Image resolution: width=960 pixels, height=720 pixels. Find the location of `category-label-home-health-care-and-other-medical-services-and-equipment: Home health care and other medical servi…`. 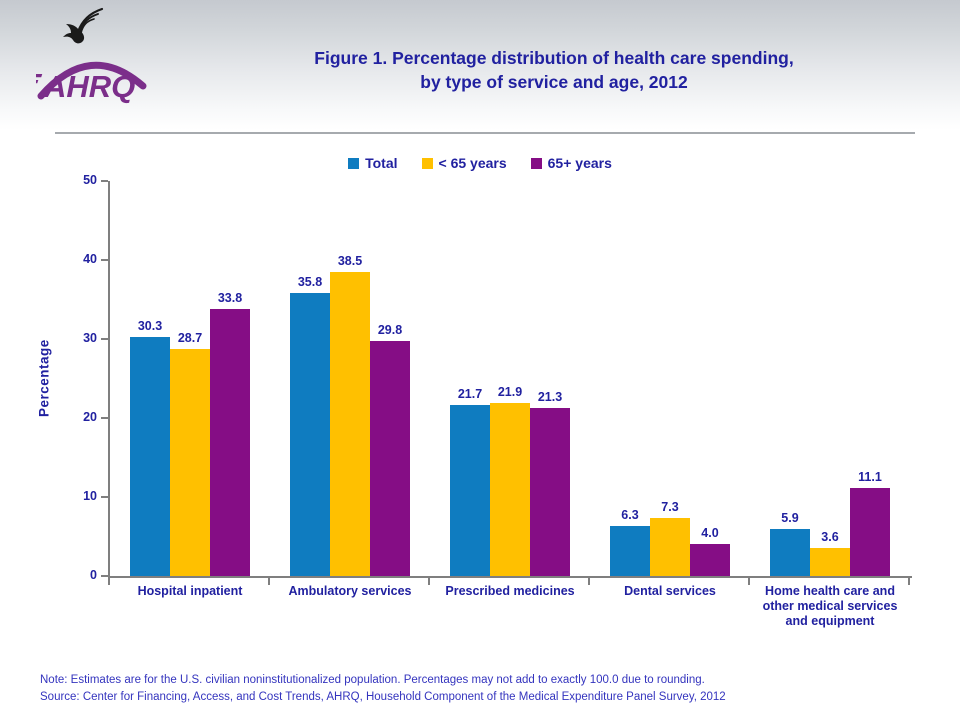

category-label-home-health-care-and-other-medical-services-and-equipment: Home health care and other medical servi… is located at coordinates (830, 606).